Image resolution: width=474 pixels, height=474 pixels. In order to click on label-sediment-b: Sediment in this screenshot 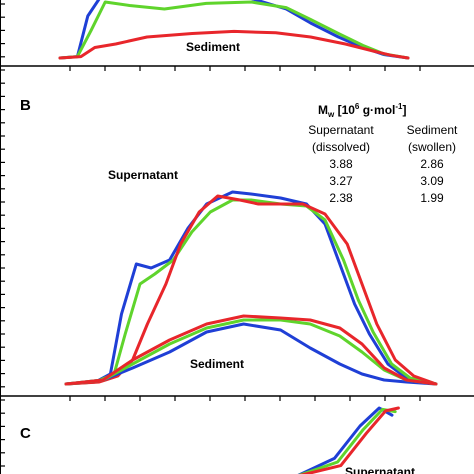, I will do `click(217, 364)`.